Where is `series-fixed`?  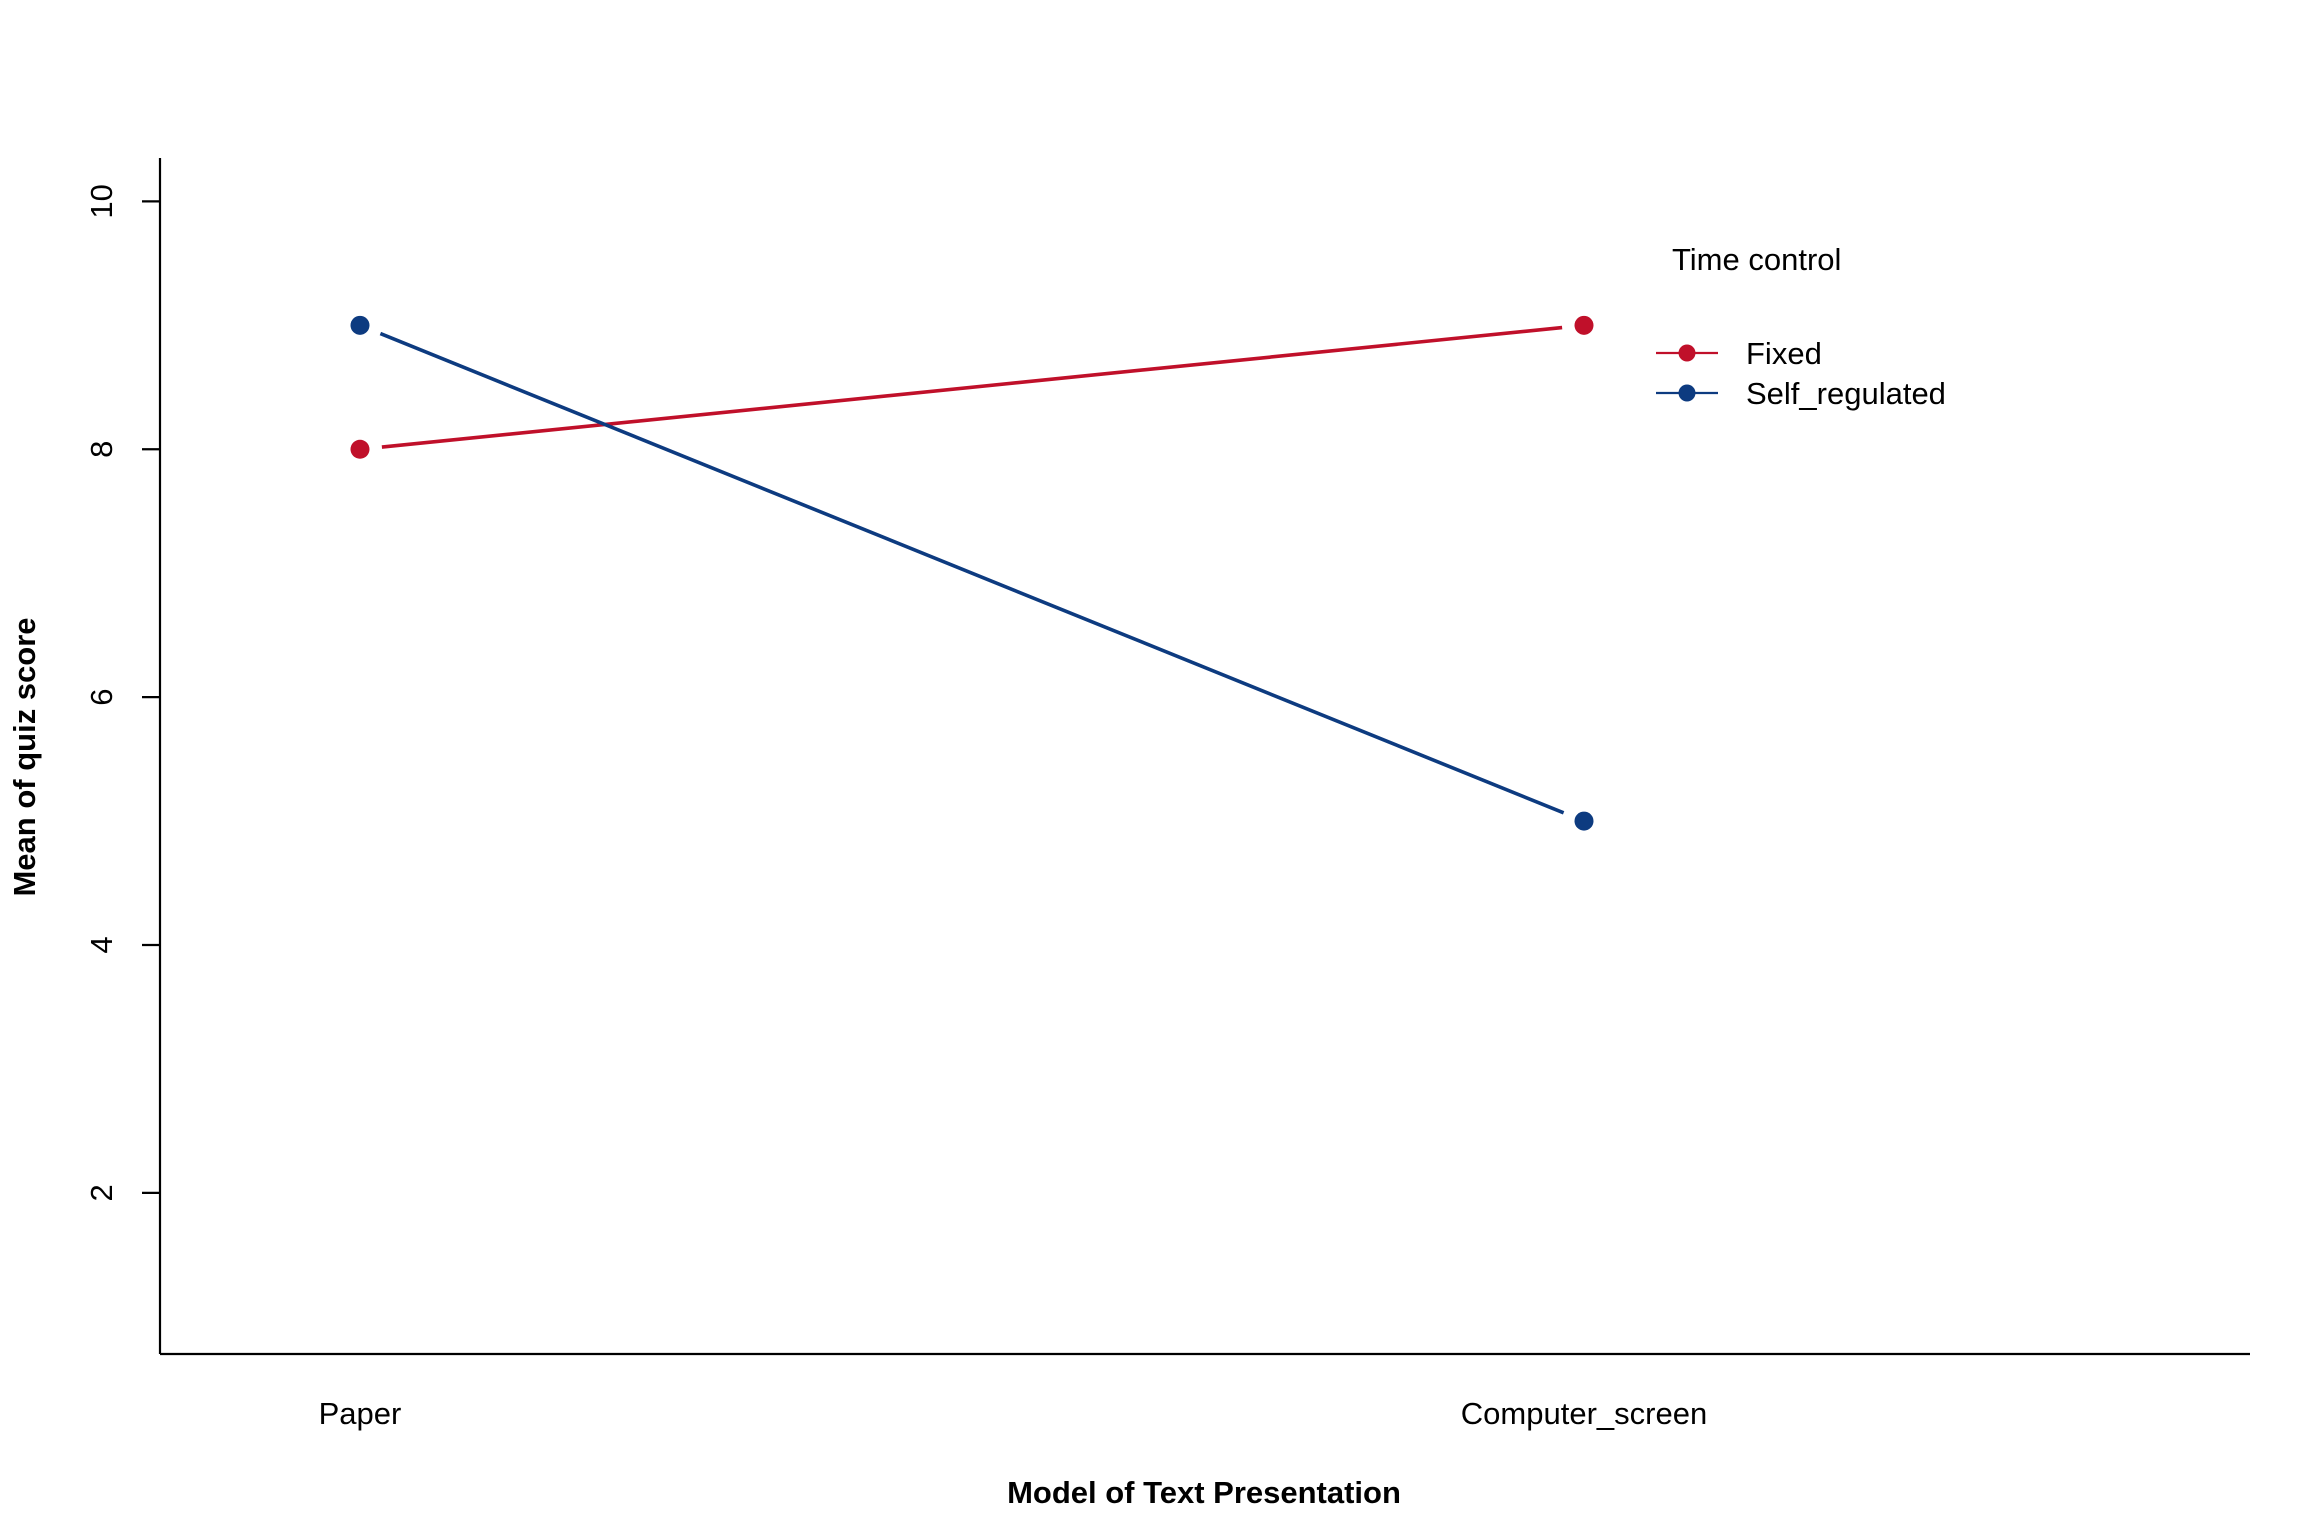 series-fixed is located at coordinates (972, 387).